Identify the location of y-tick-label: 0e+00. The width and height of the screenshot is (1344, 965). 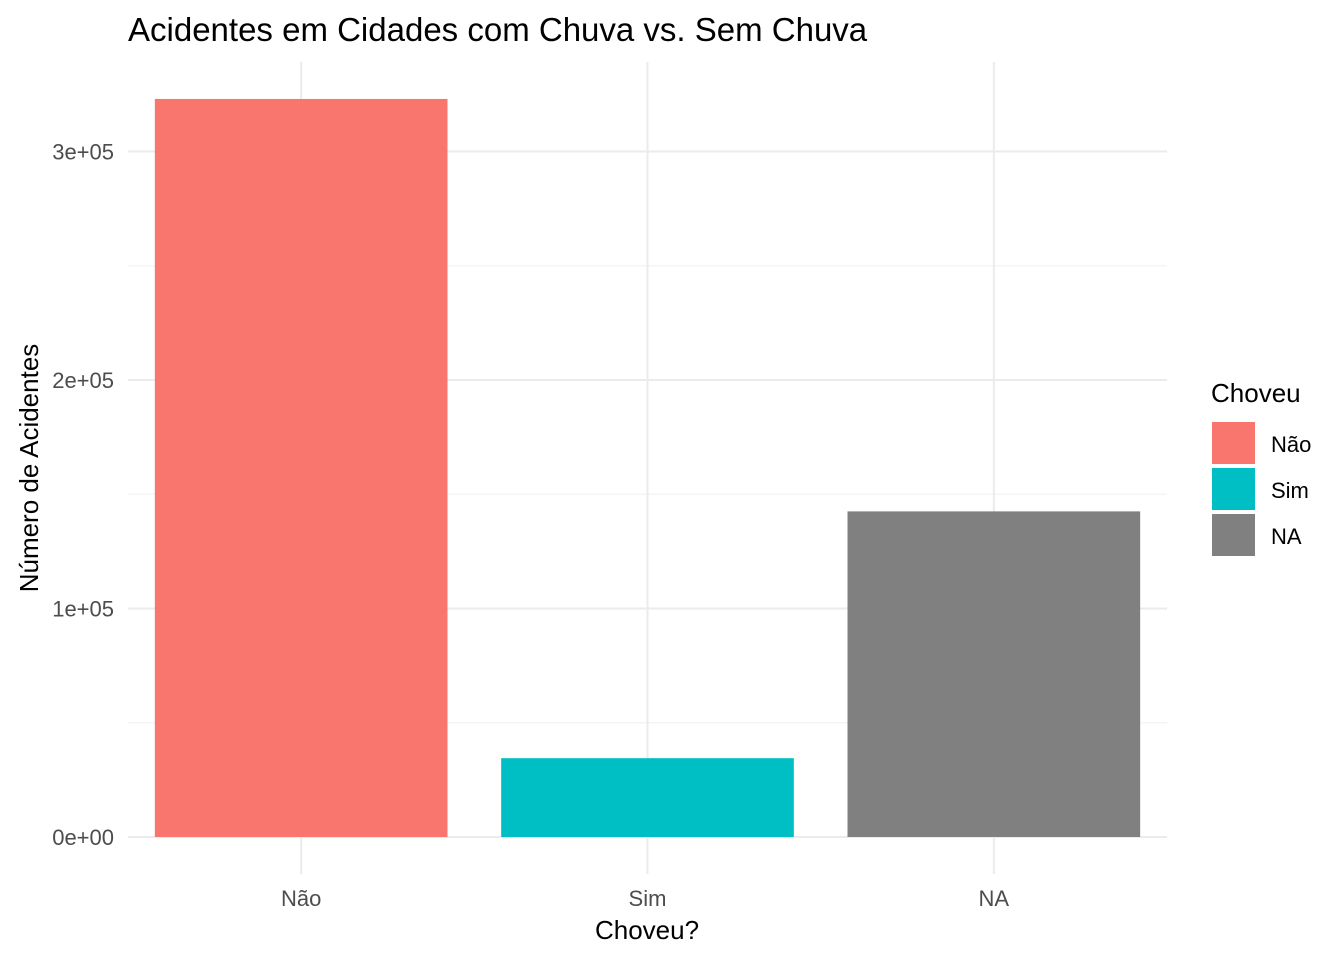
(83, 837).